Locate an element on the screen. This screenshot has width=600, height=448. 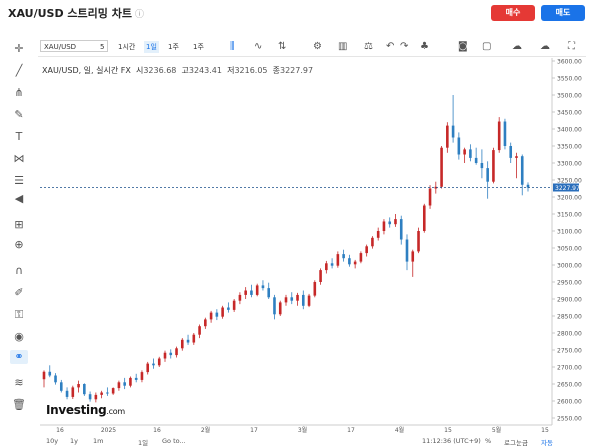
last-price-tag is located at coordinates (566, 187).